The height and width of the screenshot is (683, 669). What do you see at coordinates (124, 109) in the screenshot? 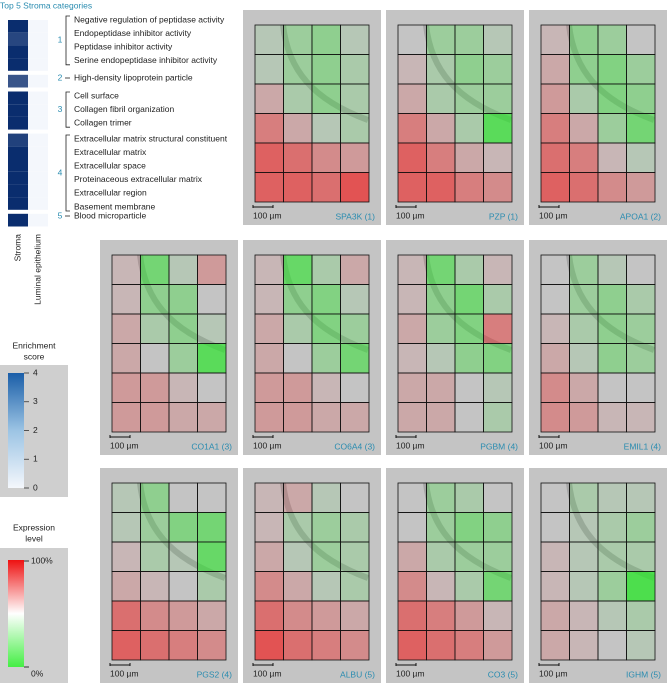
I see `term-label: Collagen fibril organization` at bounding box center [124, 109].